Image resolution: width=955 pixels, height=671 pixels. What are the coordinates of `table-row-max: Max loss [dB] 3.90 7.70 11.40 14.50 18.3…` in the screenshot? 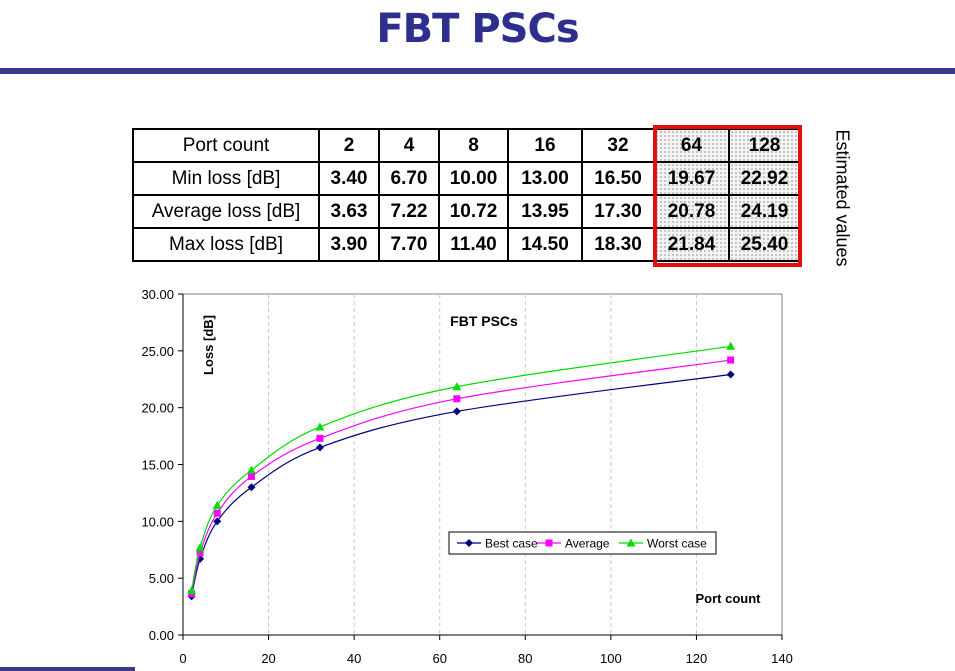 It's located at (466, 244).